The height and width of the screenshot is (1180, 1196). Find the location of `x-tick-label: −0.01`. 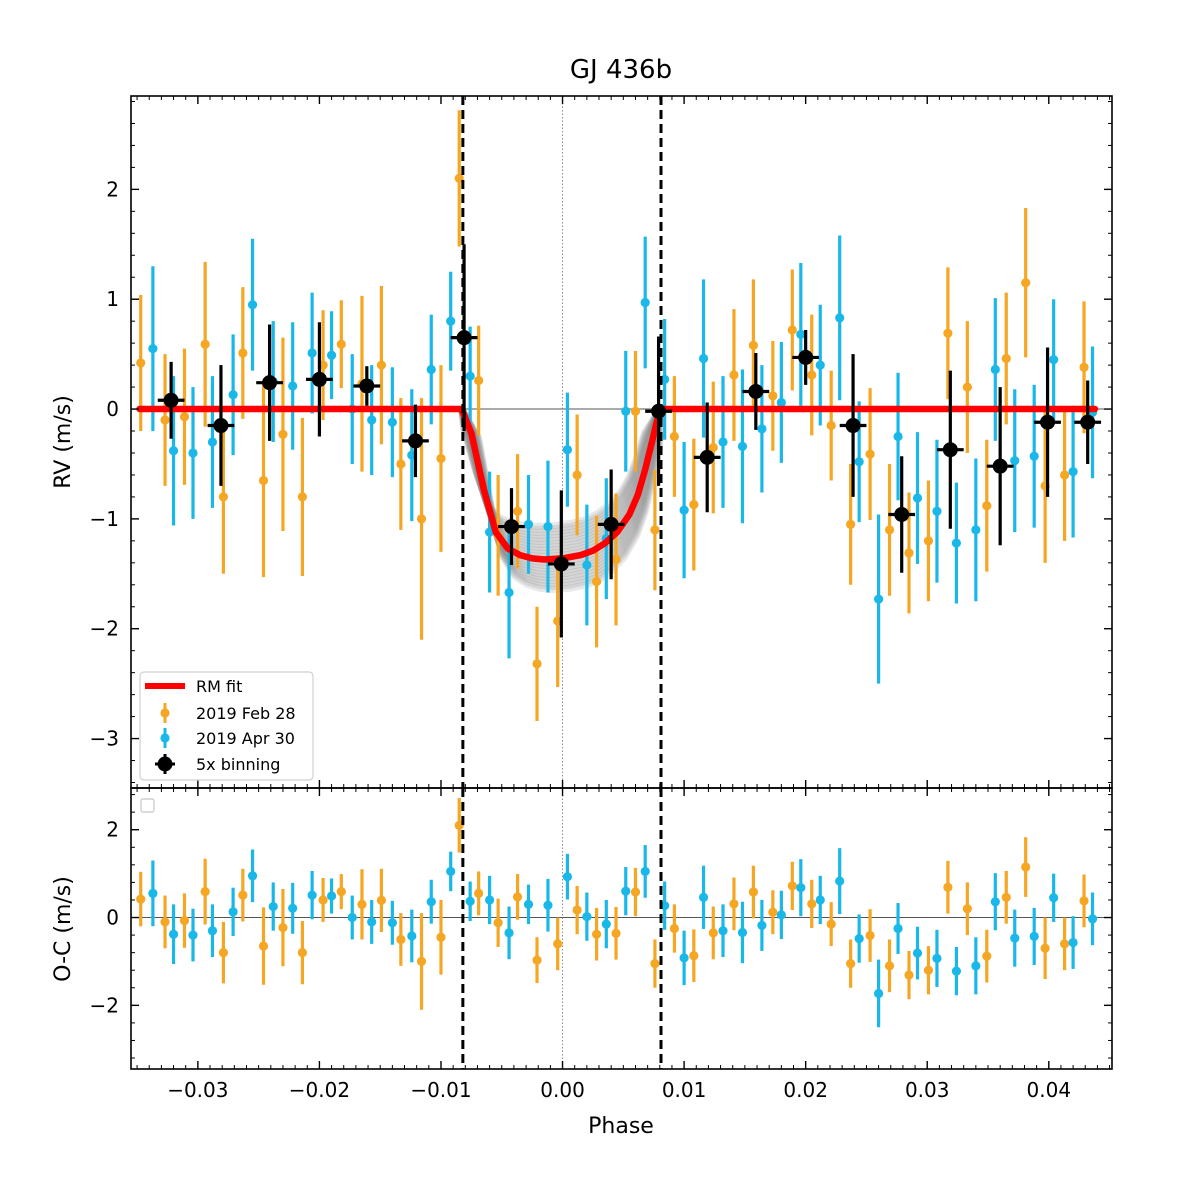

x-tick-label: −0.01 is located at coordinates (440, 1090).